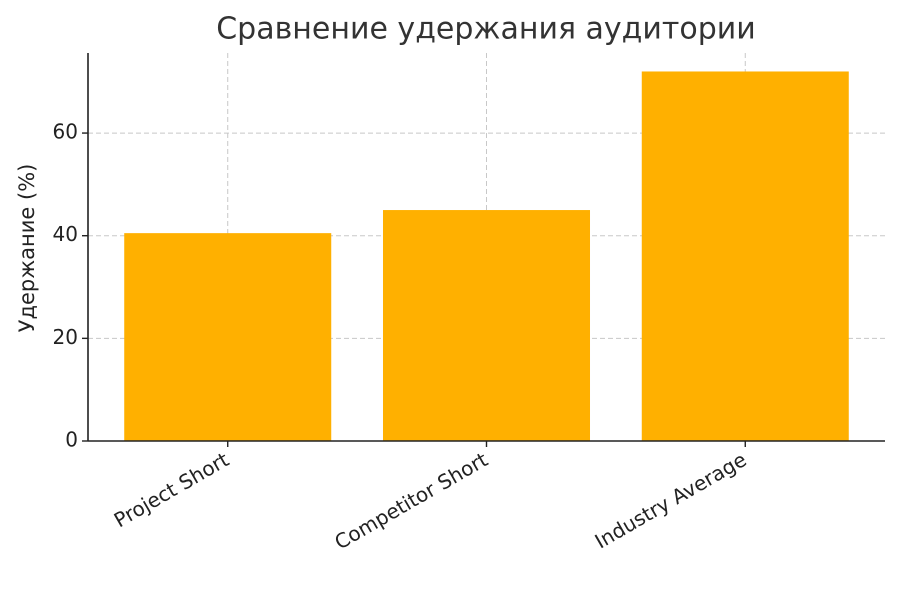  Describe the element at coordinates (486, 29) in the screenshot. I see `chart-title: Сравнение удержания аудитории` at that location.